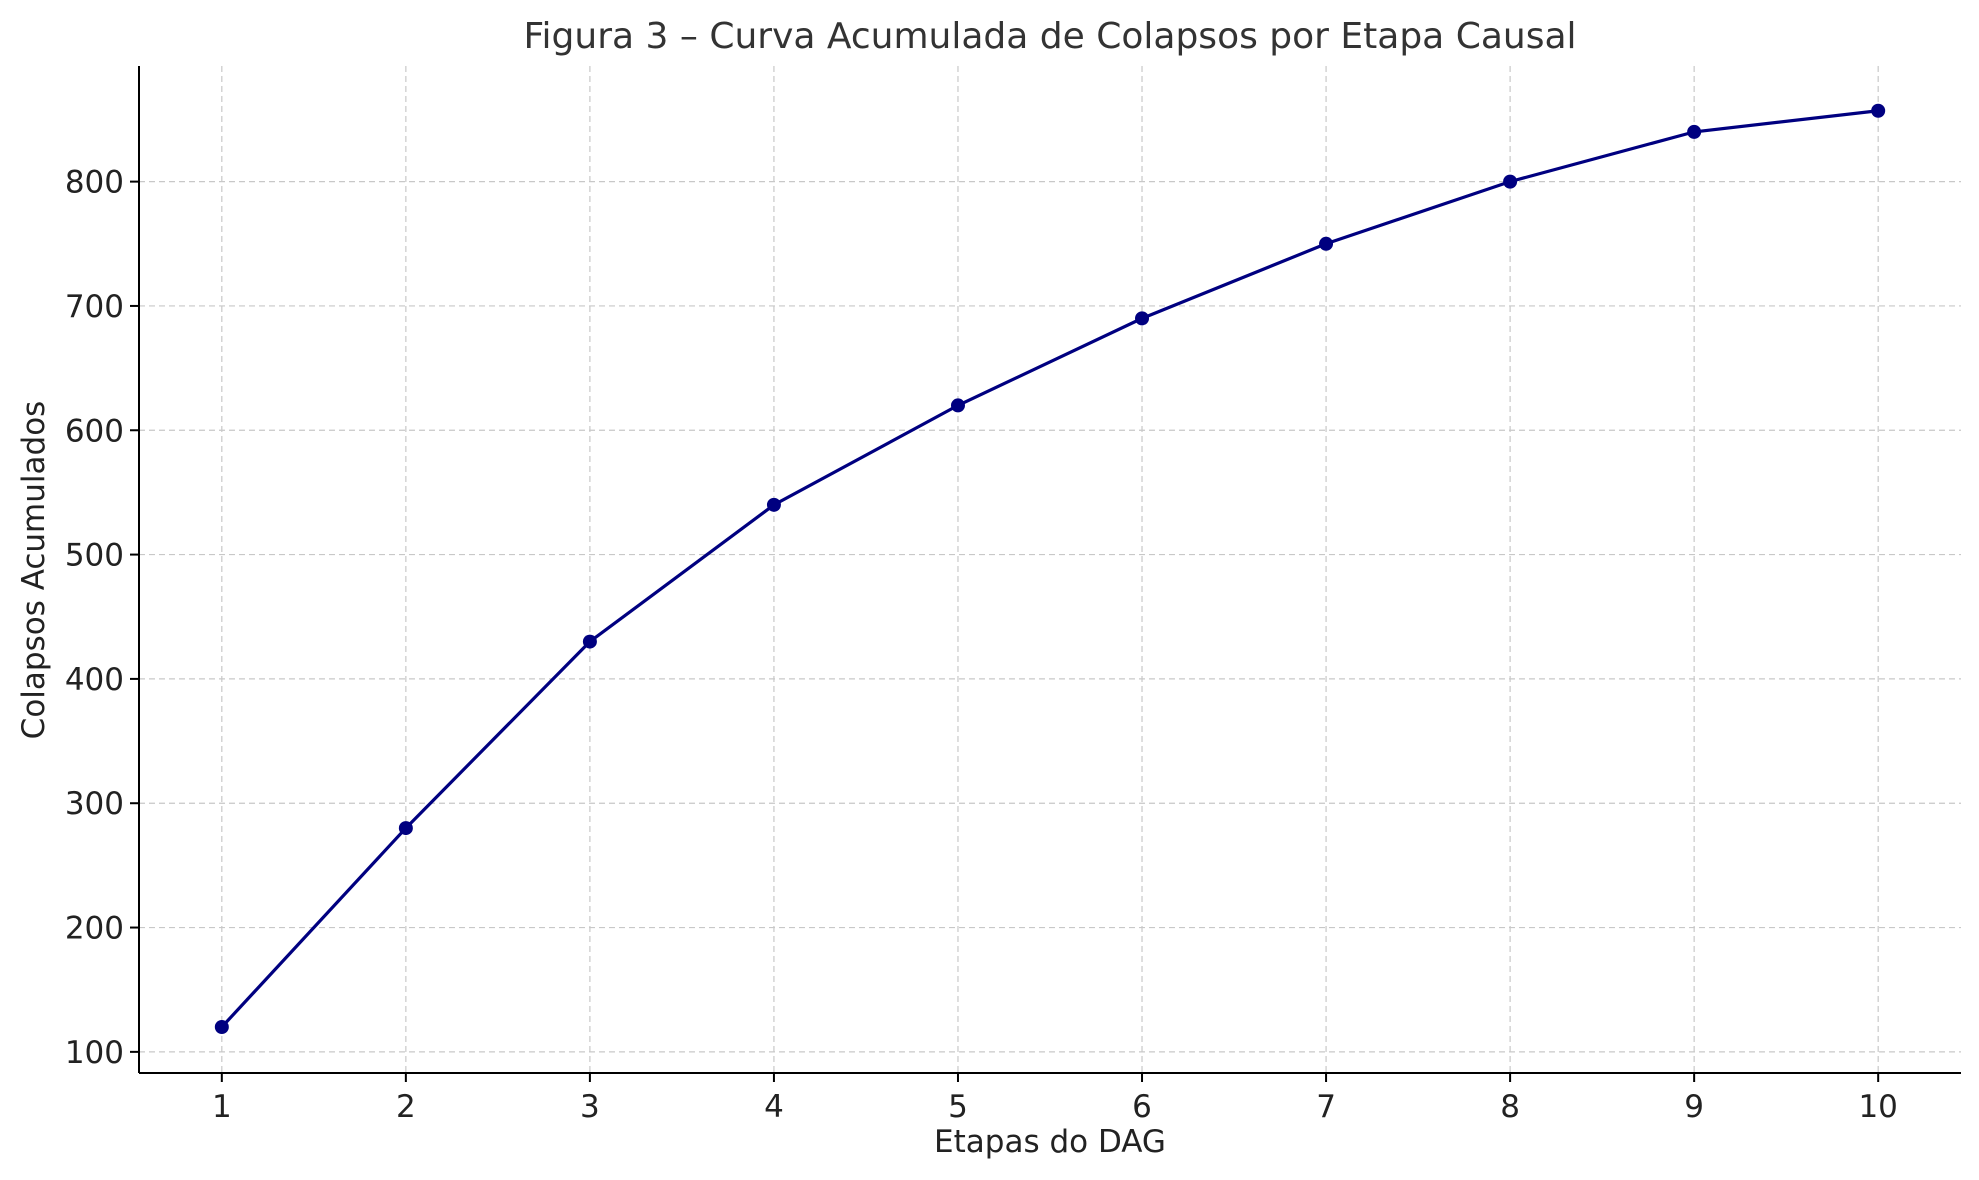 The width and height of the screenshot is (1979, 1180). What do you see at coordinates (774, 1107) in the screenshot?
I see `x-tick-label: 4` at bounding box center [774, 1107].